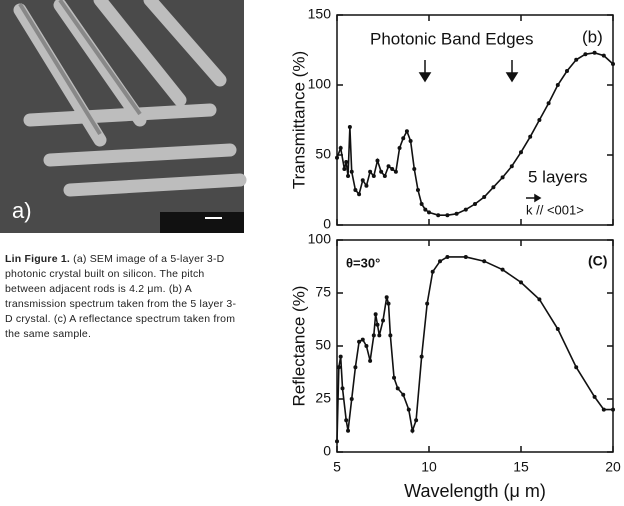 Image resolution: width=624 pixels, height=506 pixels. I want to click on annotation: θ=30°, so click(363, 262).